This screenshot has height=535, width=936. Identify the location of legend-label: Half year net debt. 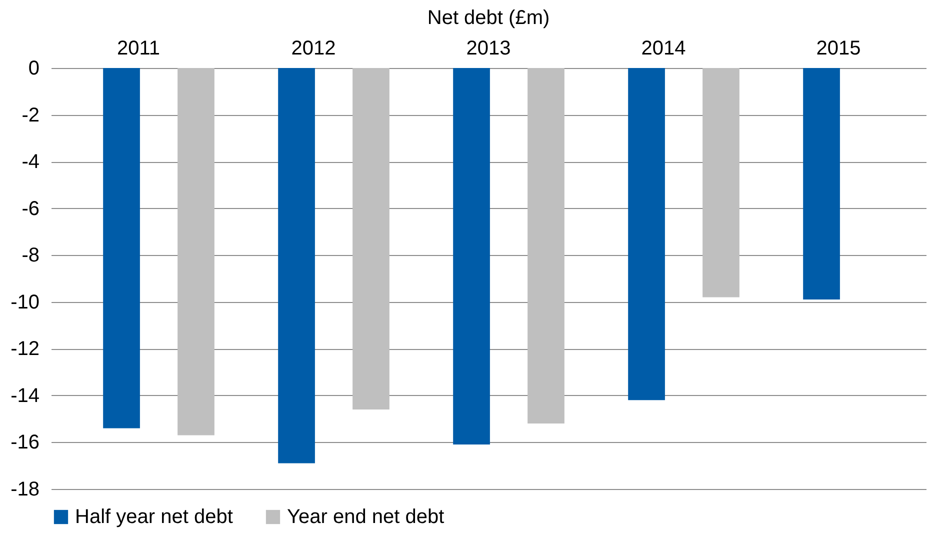
(154, 517).